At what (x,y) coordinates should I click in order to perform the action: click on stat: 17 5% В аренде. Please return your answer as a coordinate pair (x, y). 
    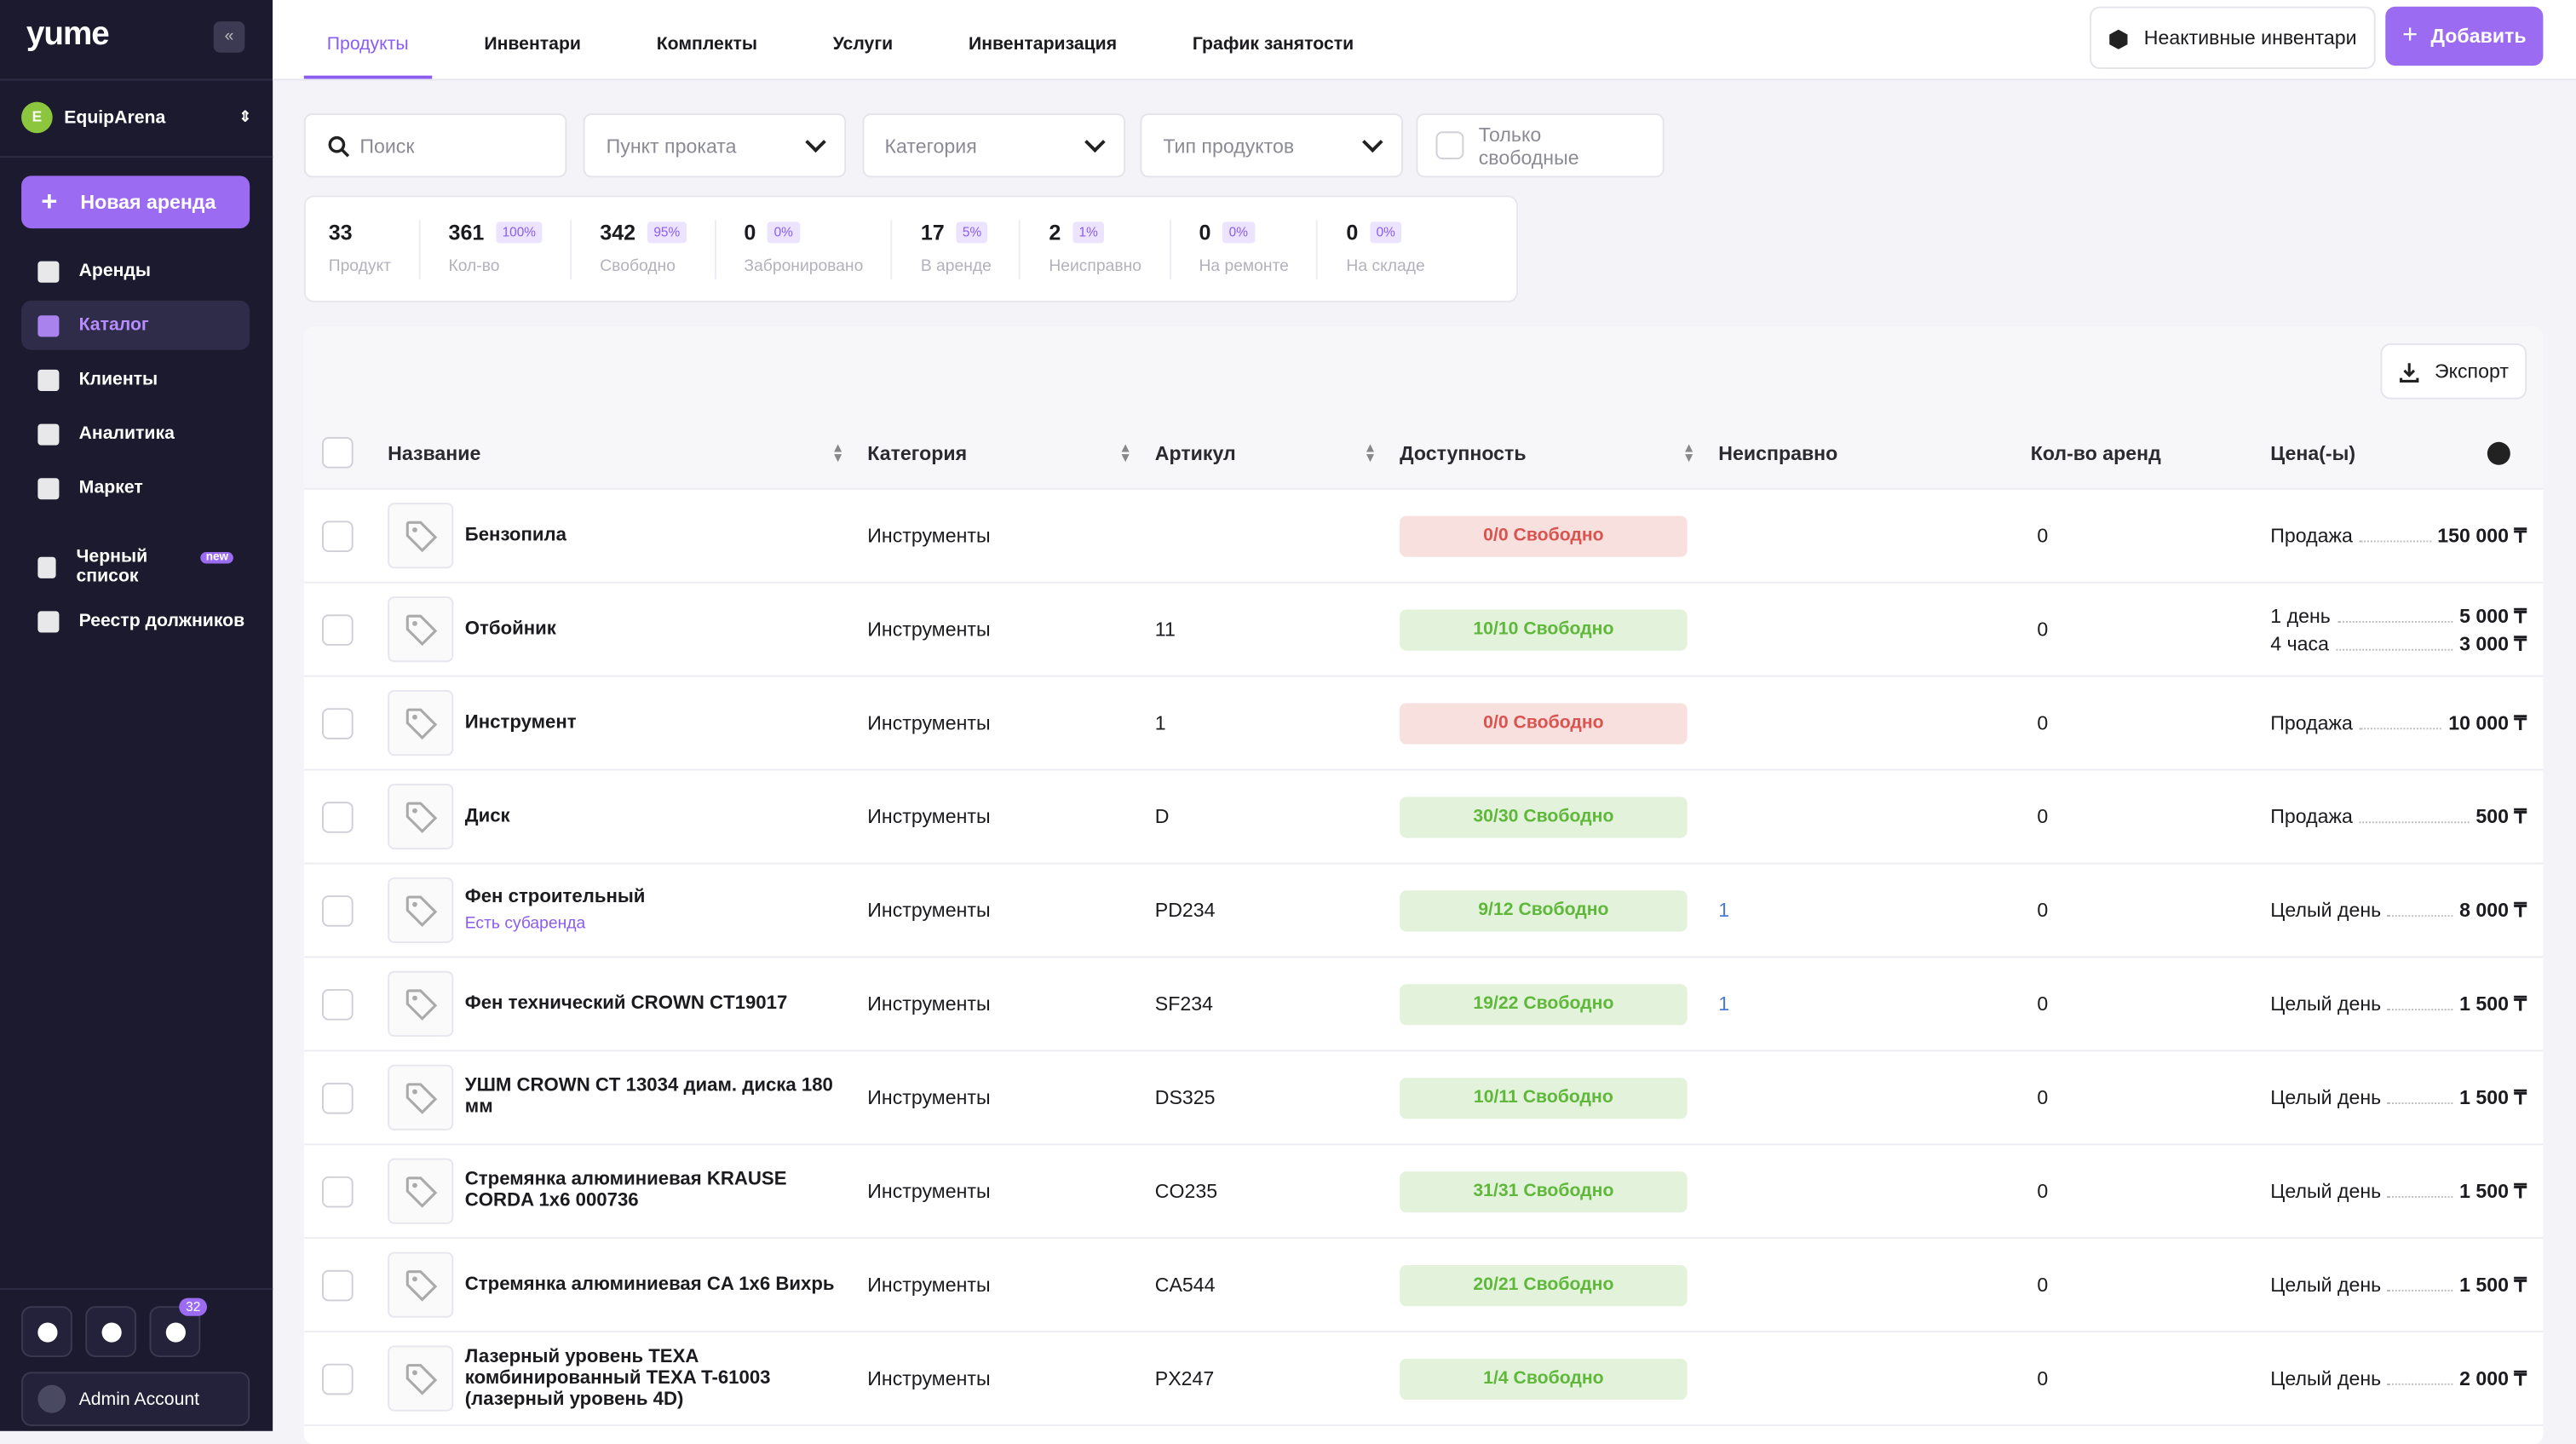
    Looking at the image, I should click on (971, 249).